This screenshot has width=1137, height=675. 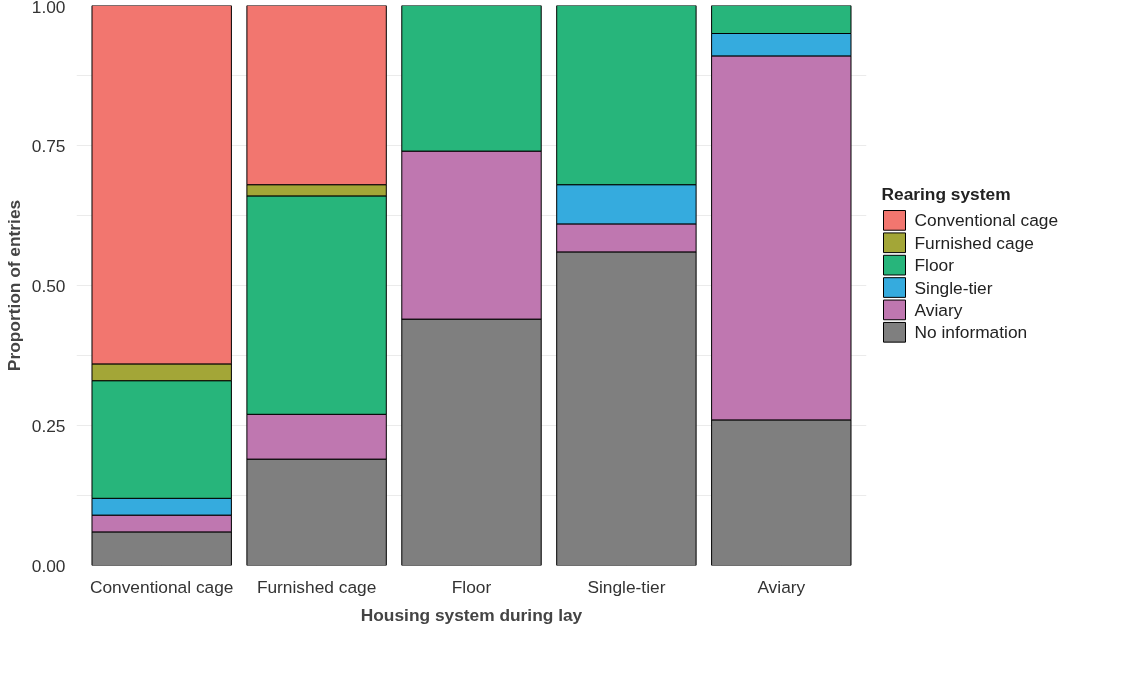 What do you see at coordinates (48, 425) in the screenshot?
I see `y-tick-label: 0.25` at bounding box center [48, 425].